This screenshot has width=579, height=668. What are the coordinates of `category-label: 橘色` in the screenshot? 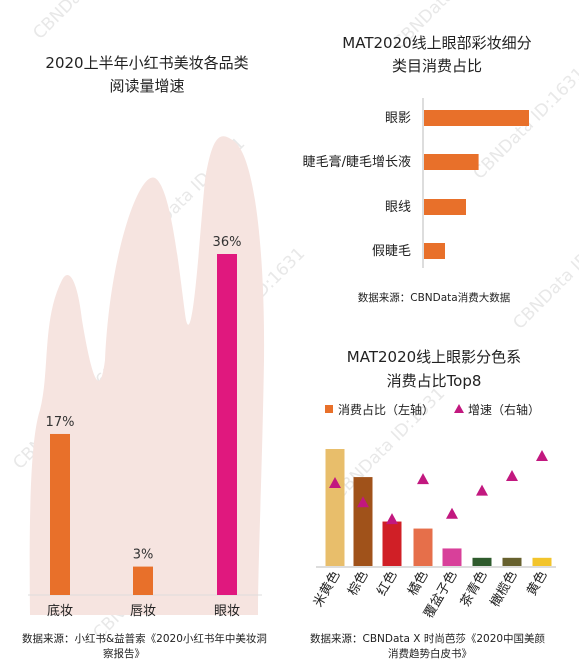 It's located at (418, 583).